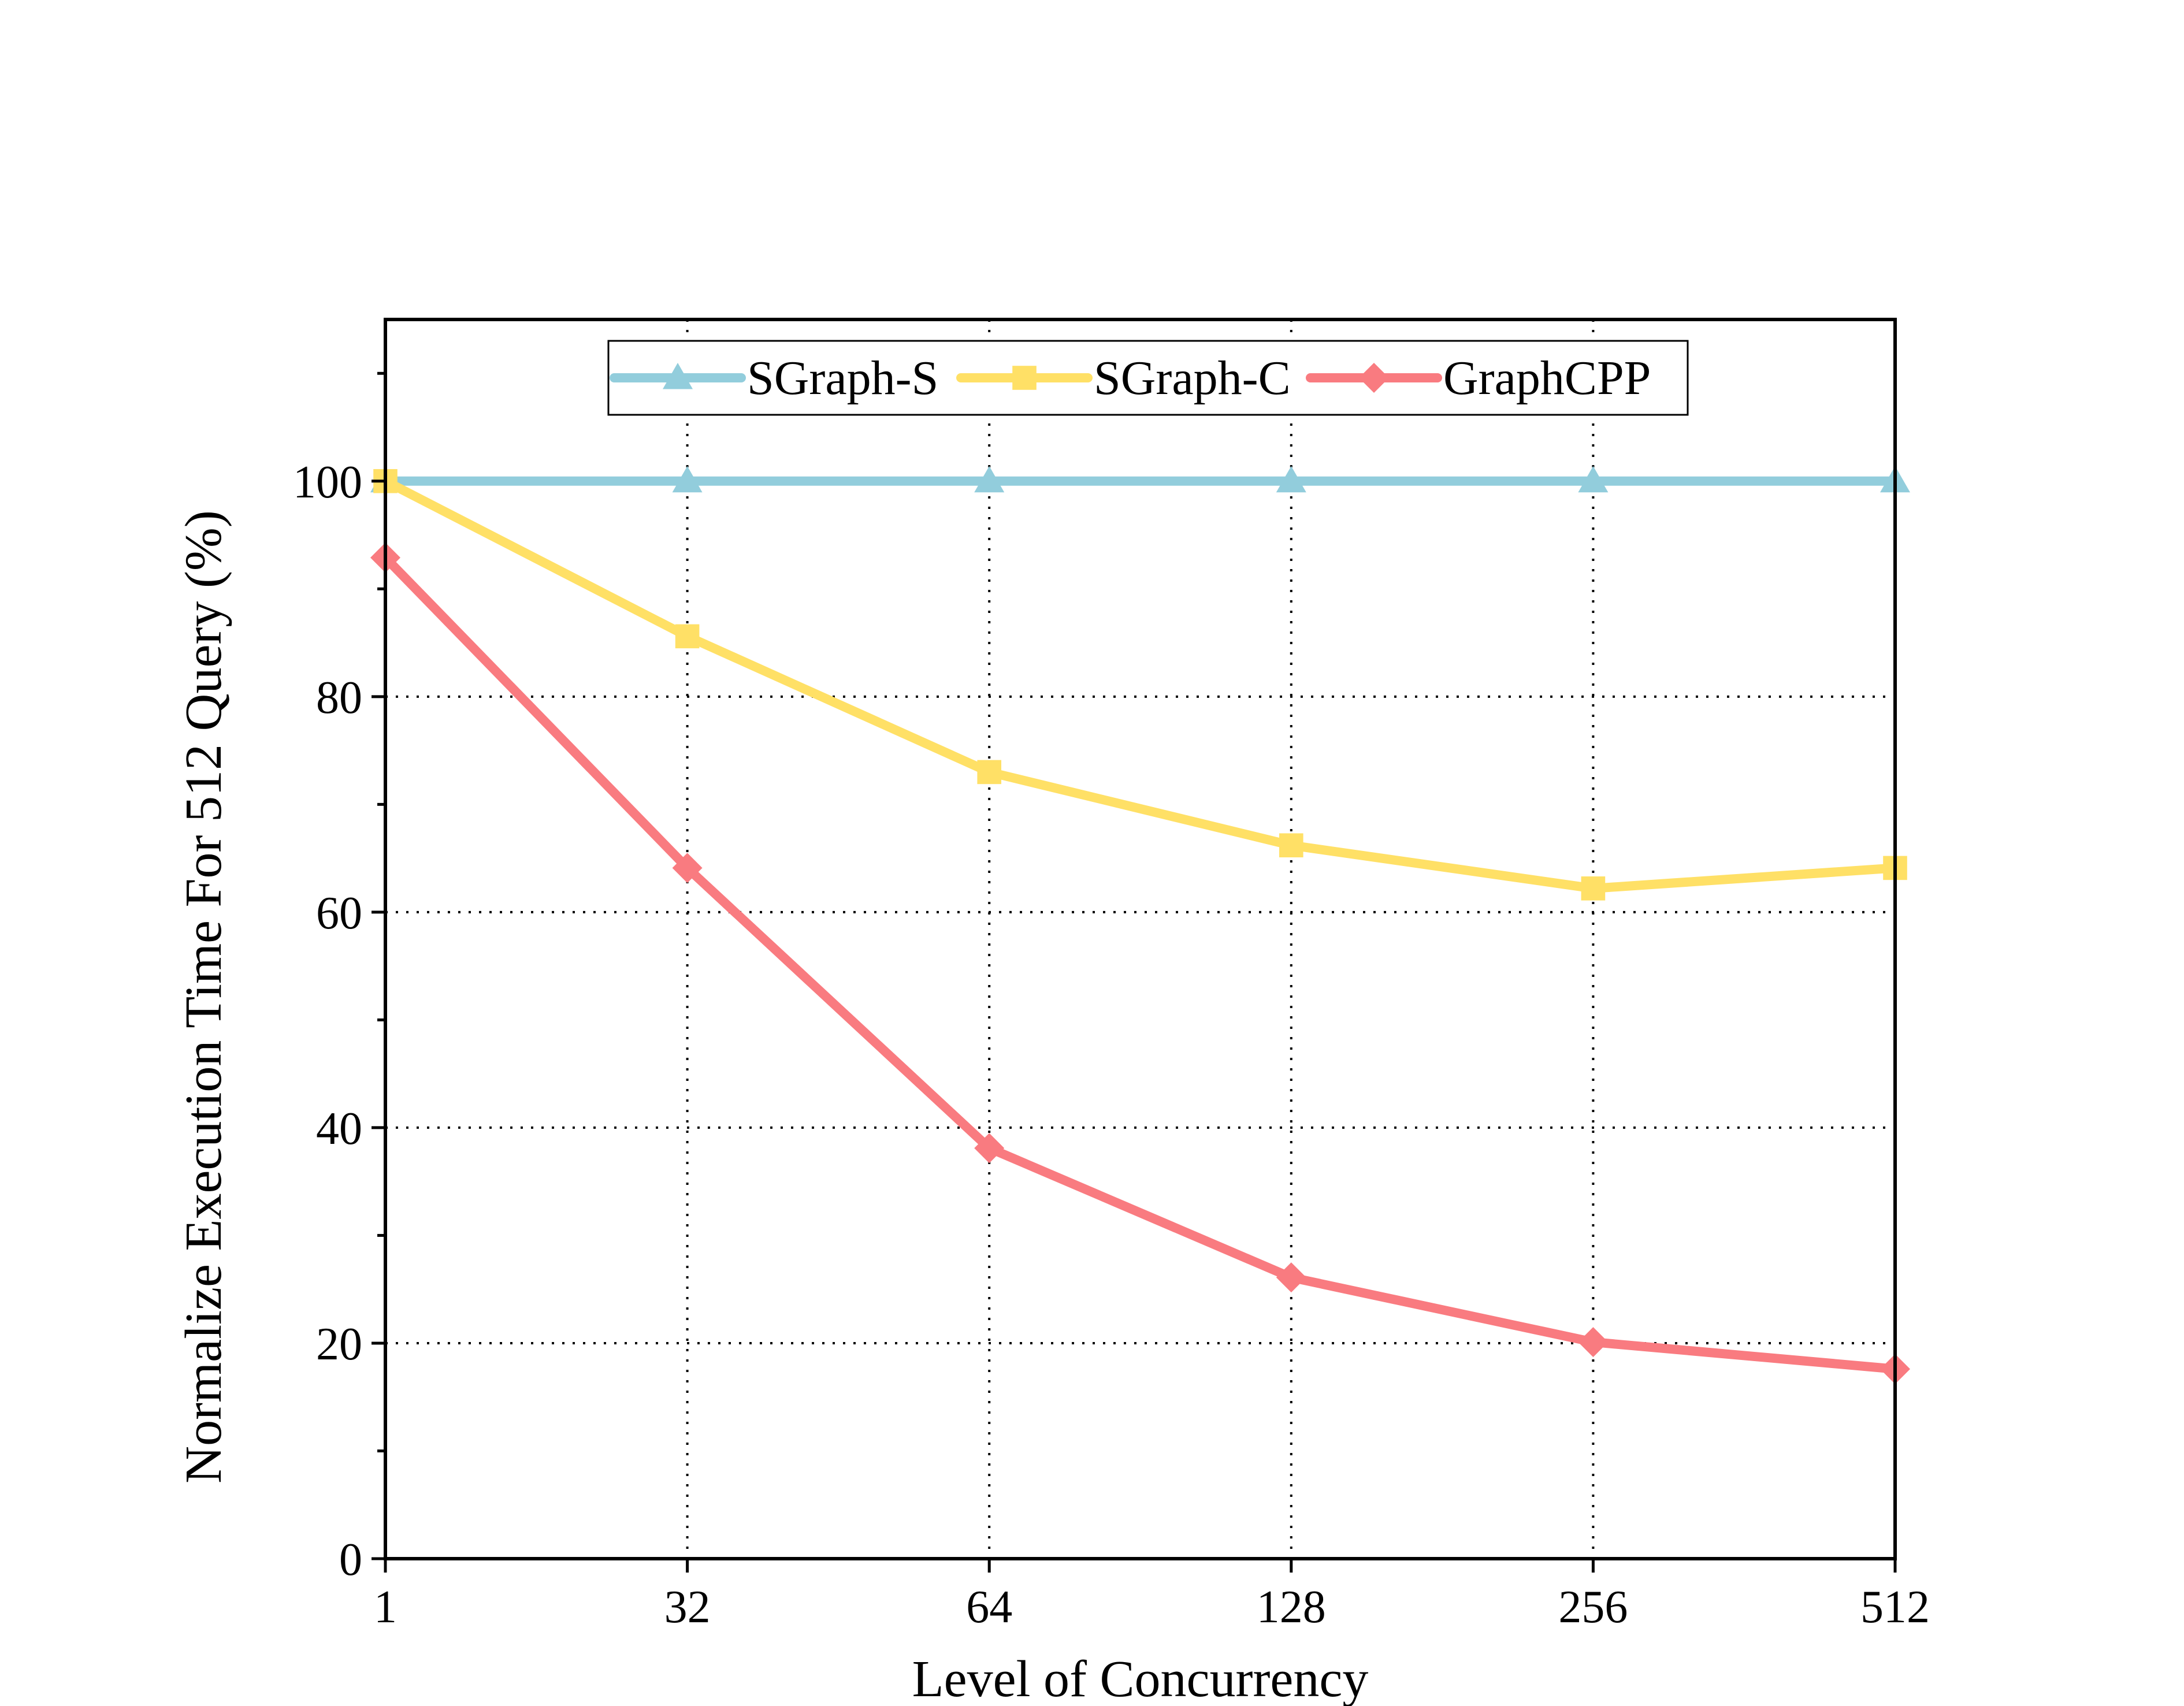  What do you see at coordinates (1895, 1607) in the screenshot?
I see `x-tick-label: 512` at bounding box center [1895, 1607].